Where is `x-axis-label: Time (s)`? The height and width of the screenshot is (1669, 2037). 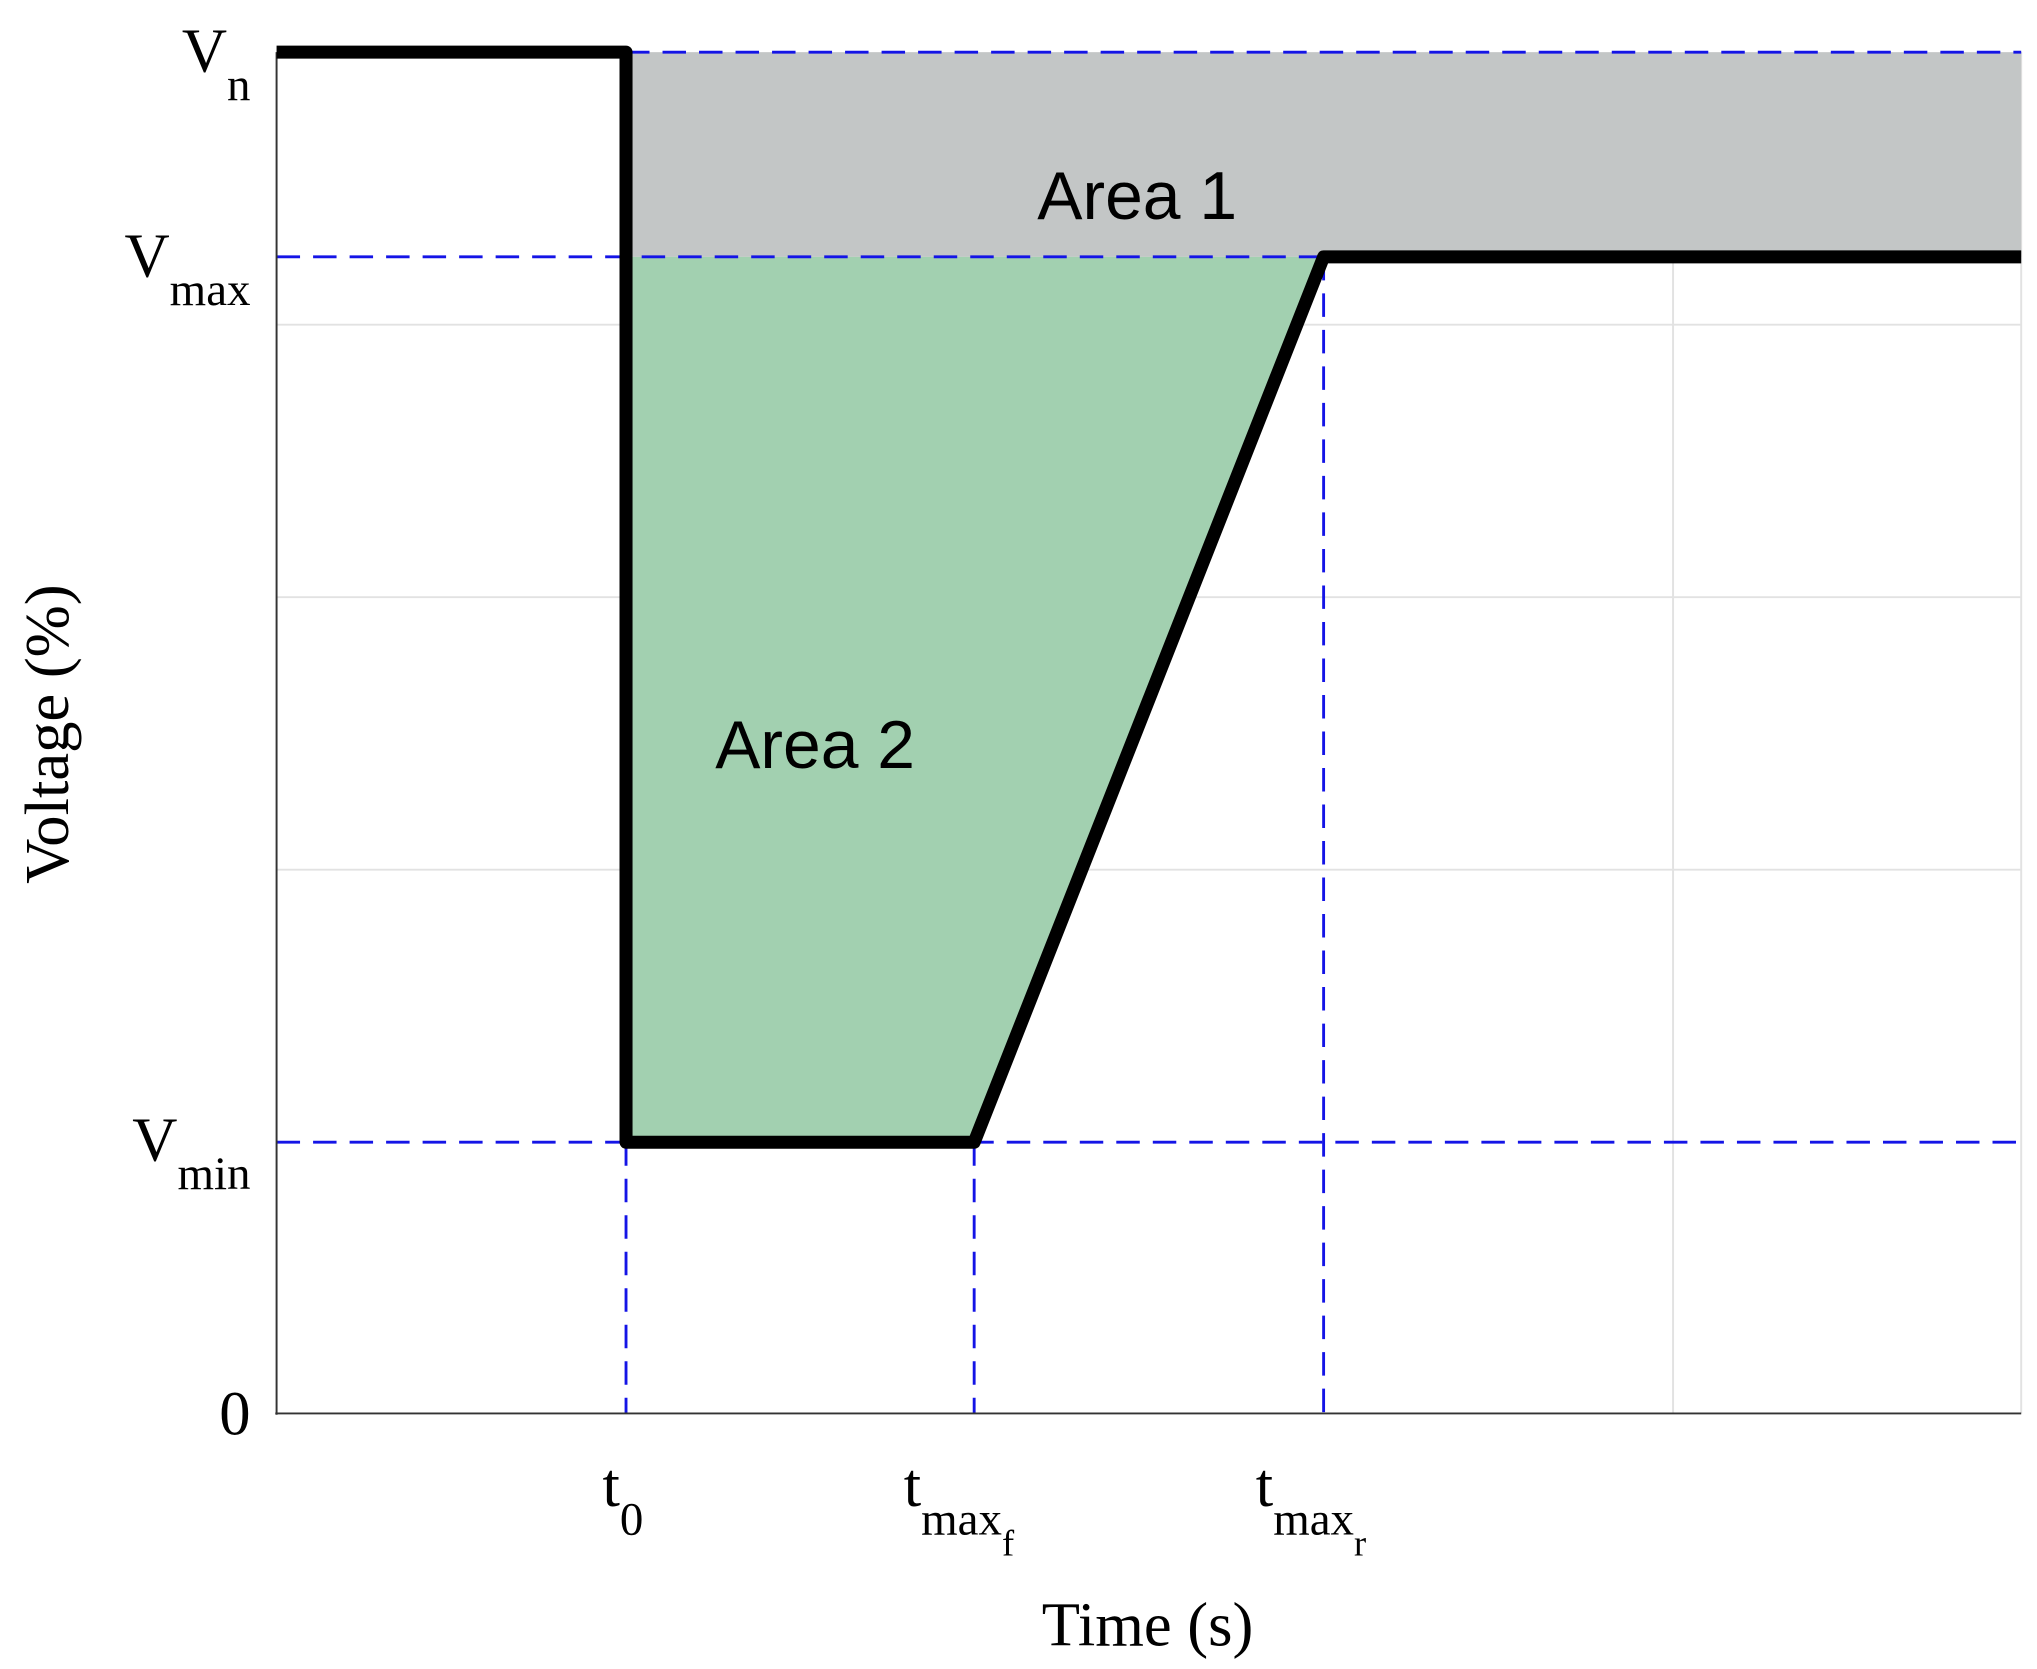 x-axis-label: Time (s) is located at coordinates (1148, 1625).